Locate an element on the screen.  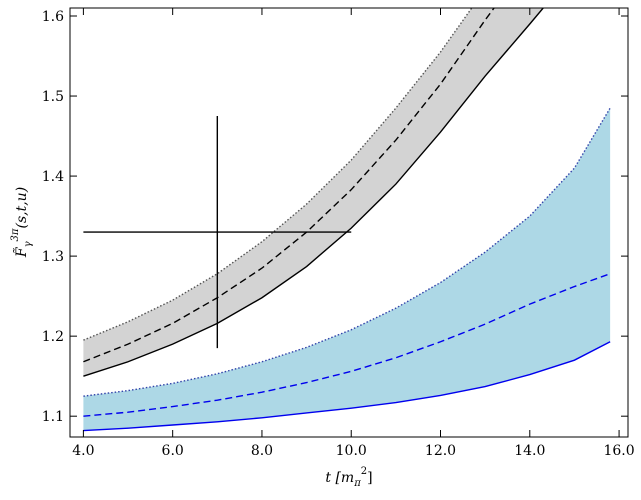
x-axis-label: t [mπ2] is located at coordinates (348, 477).